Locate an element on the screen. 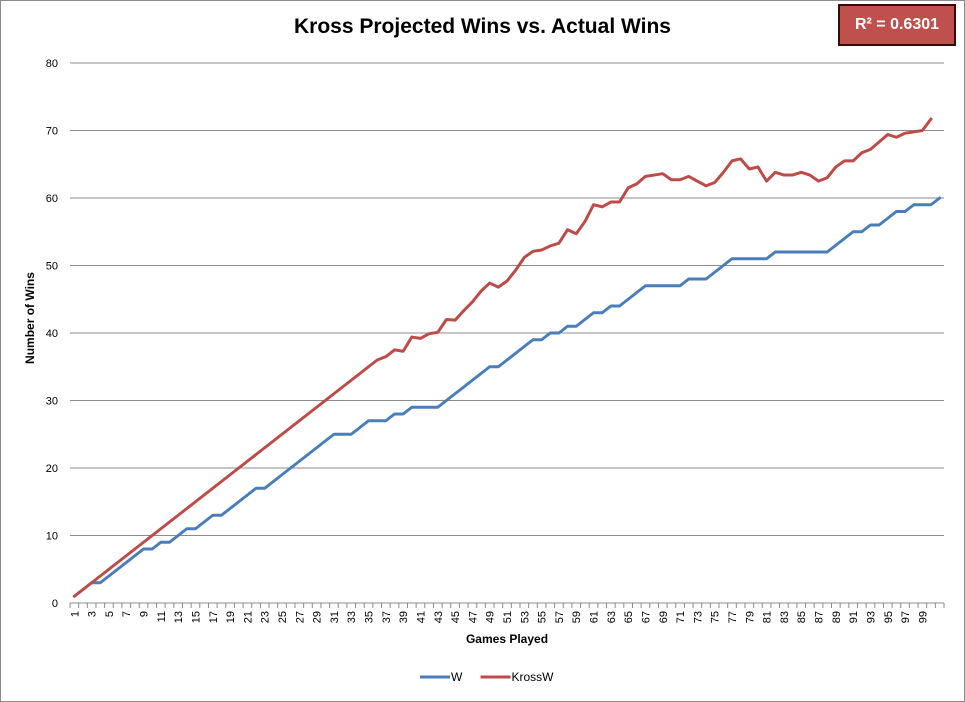  x-tick-label: 21 is located at coordinates (248, 617).